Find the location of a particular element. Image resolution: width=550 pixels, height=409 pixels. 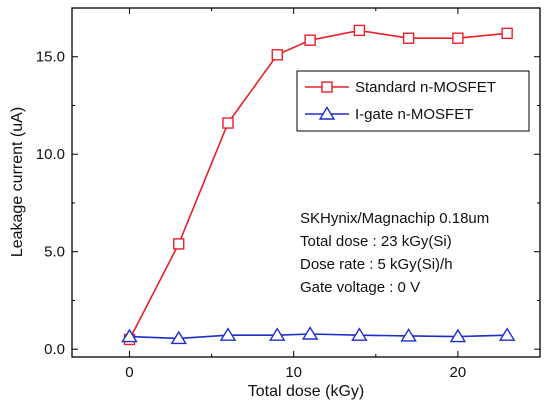

x-axis-label: Total dose (kGy) is located at coordinates (306, 391).